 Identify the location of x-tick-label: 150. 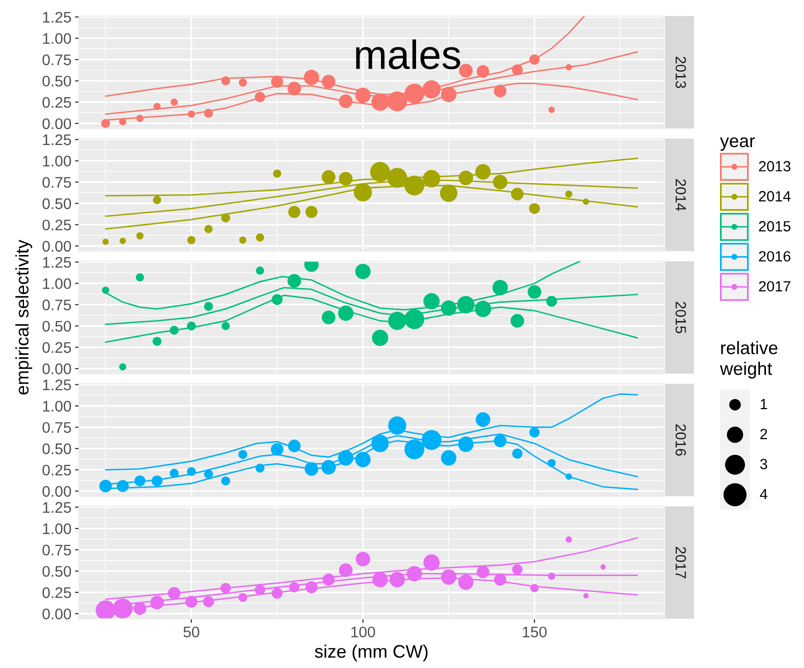
(534, 632).